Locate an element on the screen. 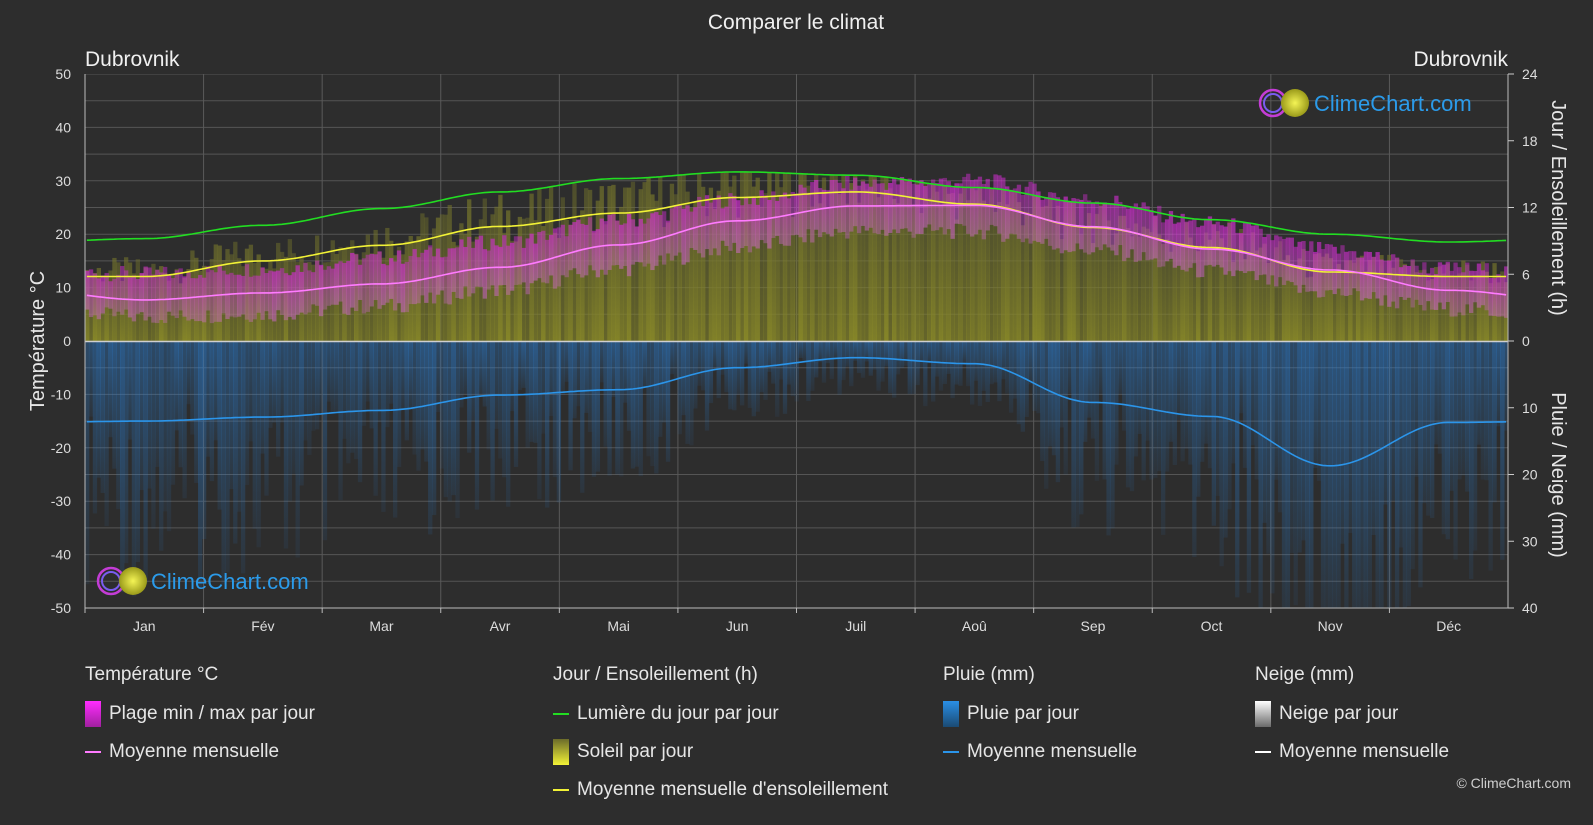  tick-label-left: -10 is located at coordinates (61, 394).